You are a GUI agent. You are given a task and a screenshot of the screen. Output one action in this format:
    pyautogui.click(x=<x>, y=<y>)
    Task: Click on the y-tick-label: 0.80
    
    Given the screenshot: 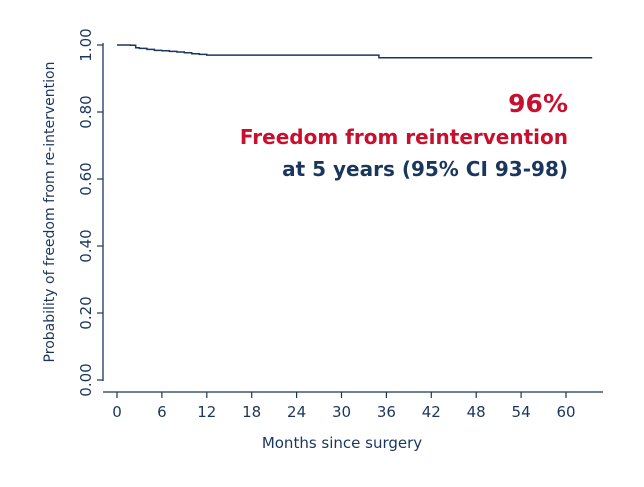 What is the action you would take?
    pyautogui.click(x=86, y=111)
    